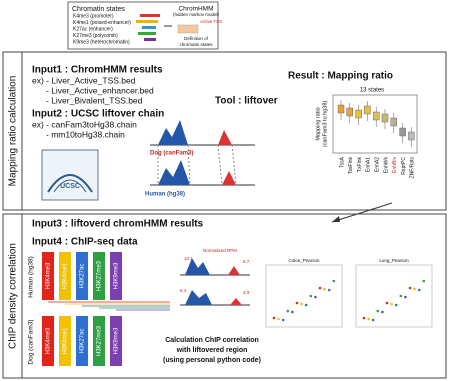  What do you see at coordinates (340, 76) in the screenshot?
I see `result-title: Result : Mapping ratio` at bounding box center [340, 76].